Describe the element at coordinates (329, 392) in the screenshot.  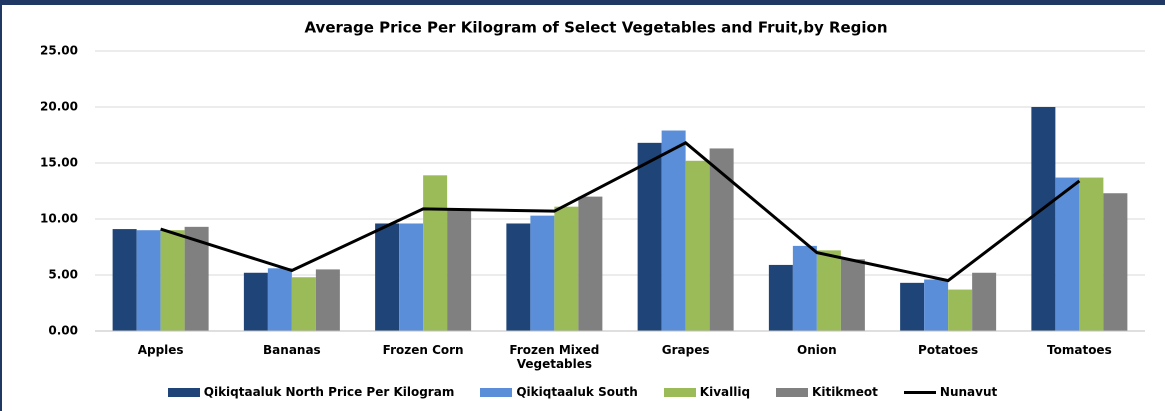
I see `legend-label: Qikiqtaaluk North Price Per Kilogram` at that location.